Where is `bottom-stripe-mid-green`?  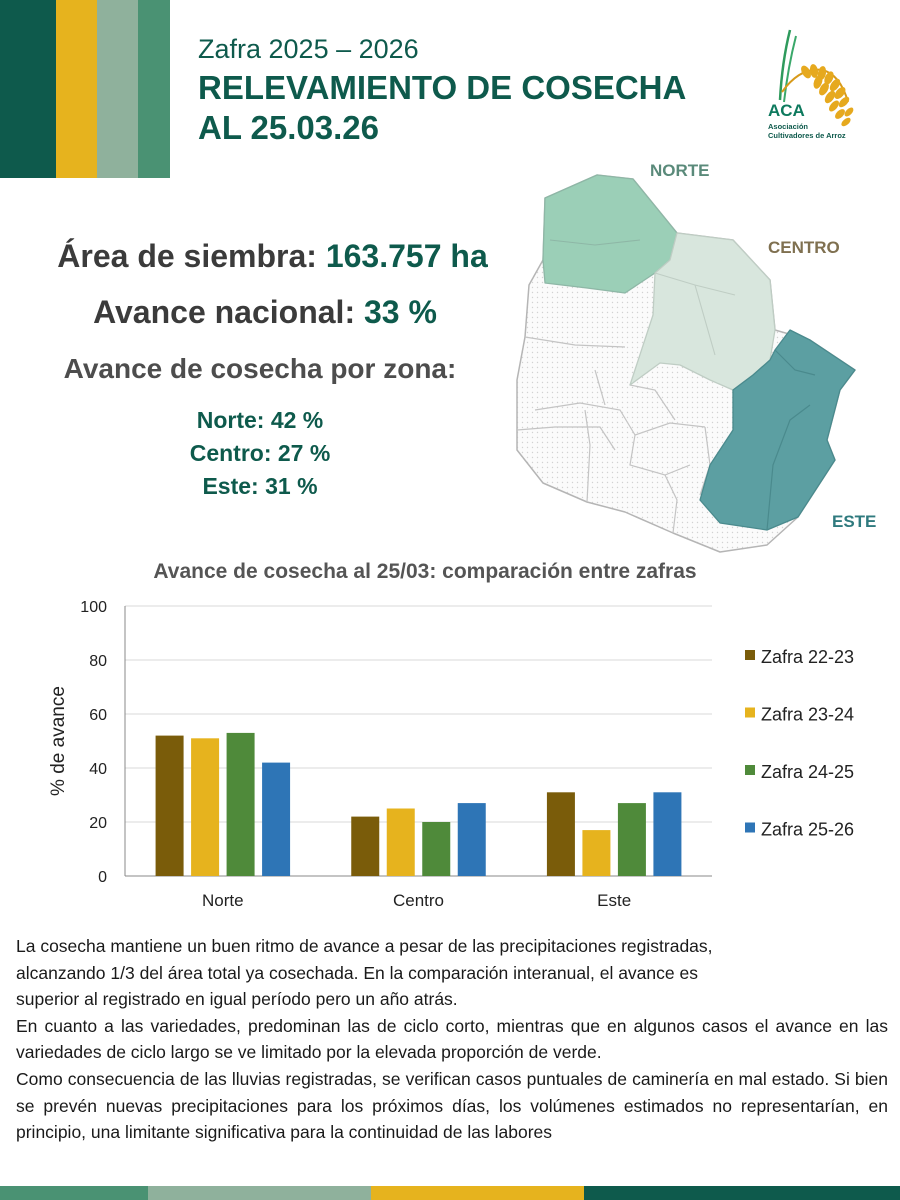 bottom-stripe-mid-green is located at coordinates (74, 1193).